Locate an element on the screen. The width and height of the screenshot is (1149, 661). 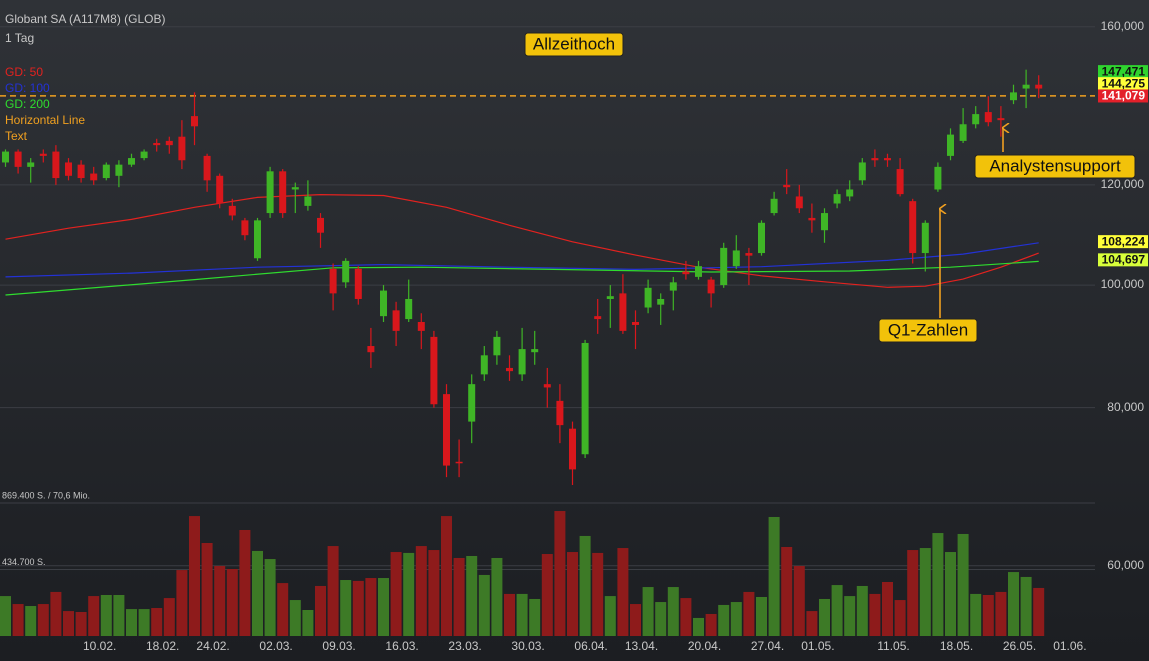
x-tick-label: 27.04. is located at coordinates (767, 646).